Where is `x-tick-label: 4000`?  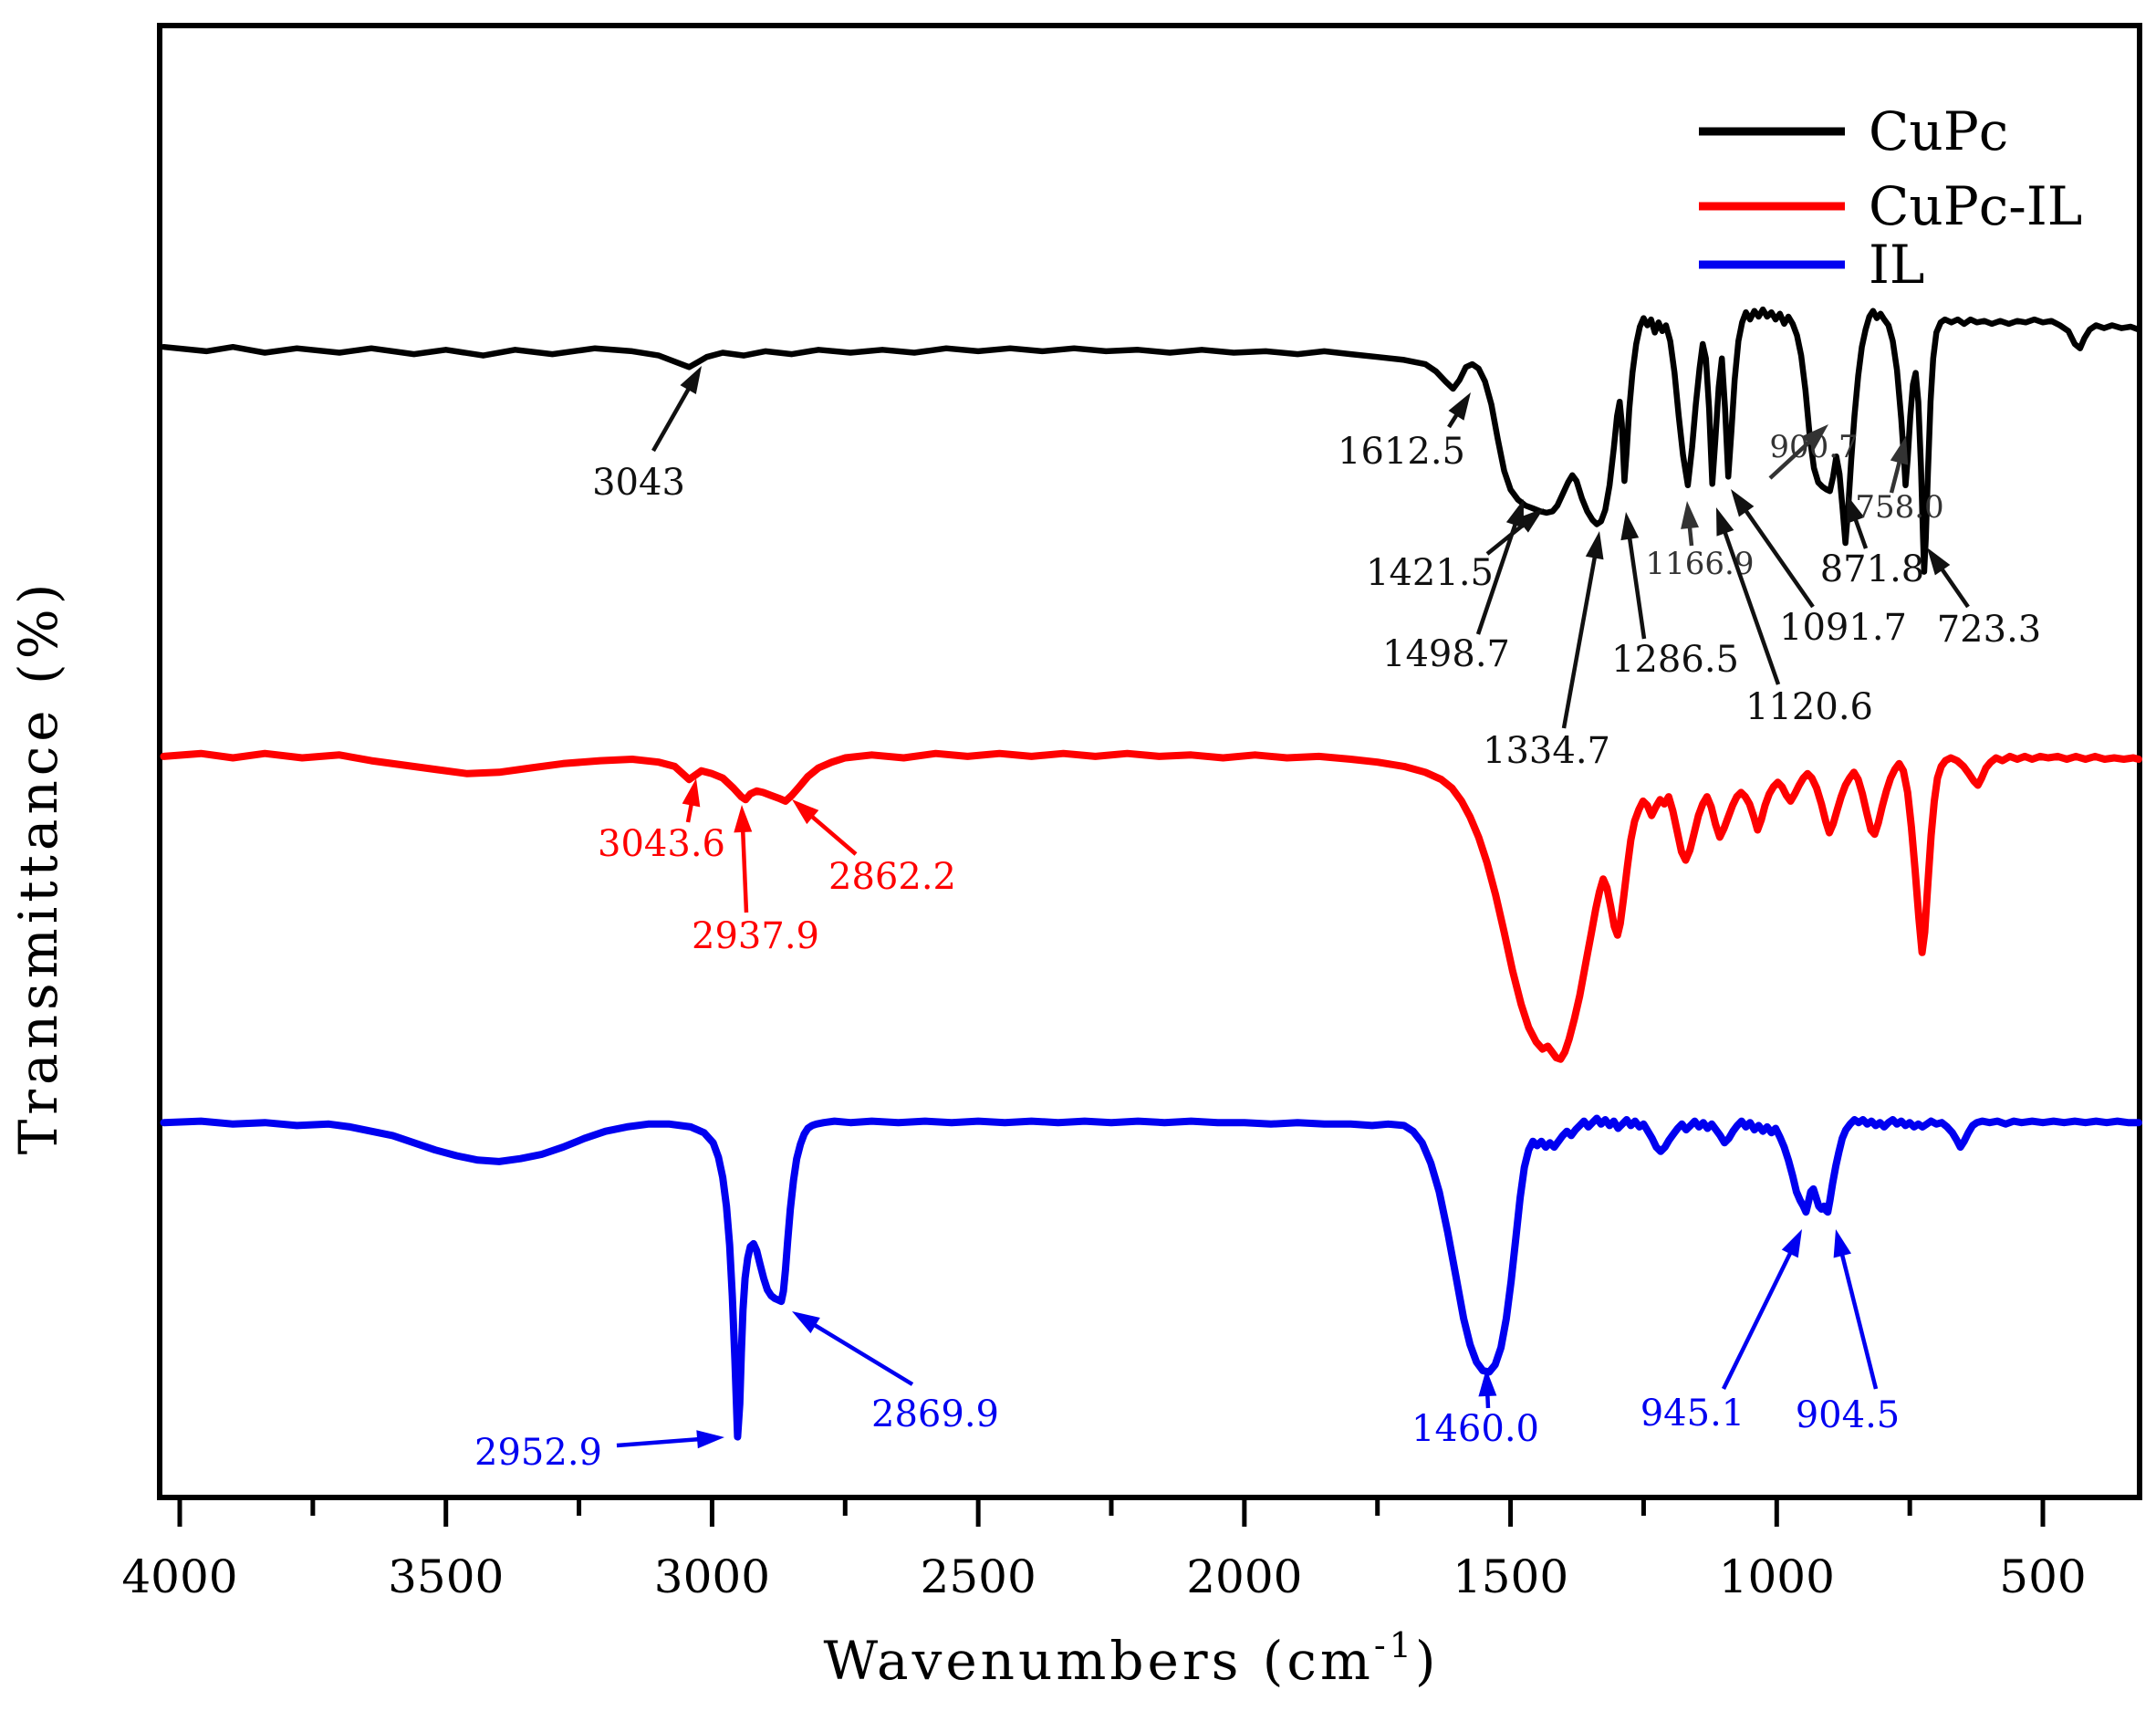
x-tick-label: 4000 is located at coordinates (179, 1576).